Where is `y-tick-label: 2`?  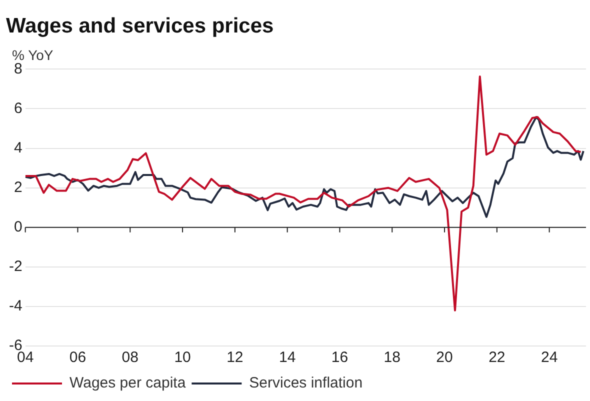 y-tick-label: 2 is located at coordinates (18, 187).